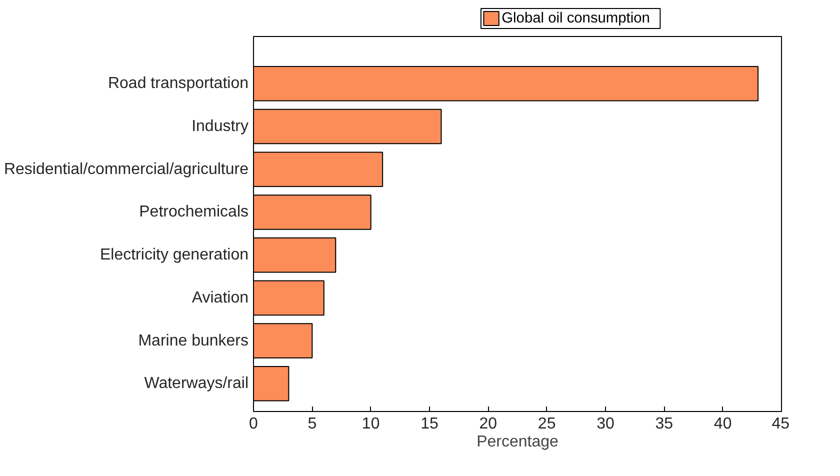 This screenshot has height=476, width=840. What do you see at coordinates (371, 424) in the screenshot?
I see `x-tick-label: 10` at bounding box center [371, 424].